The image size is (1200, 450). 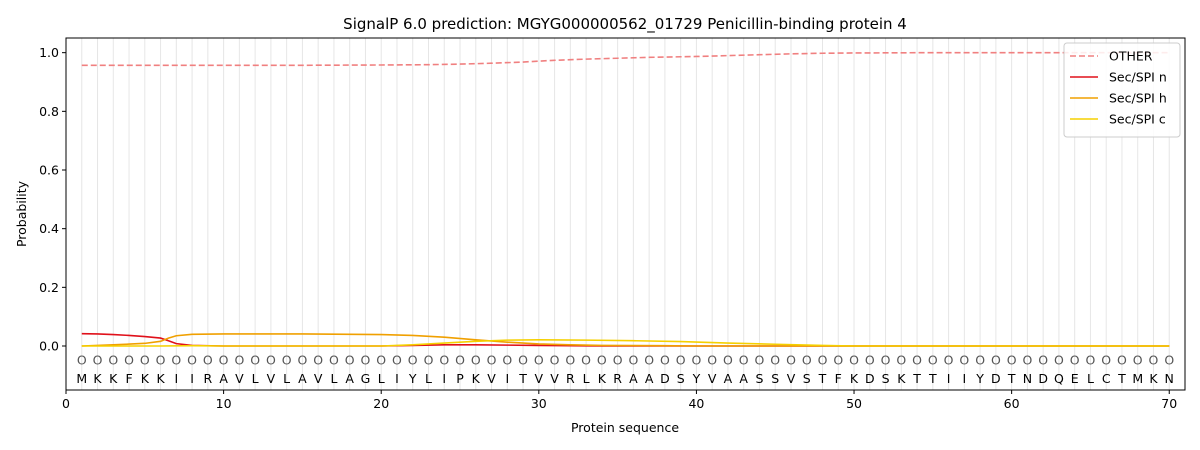 I want to click on legend-entry: OTHER, so click(x=1131, y=56).